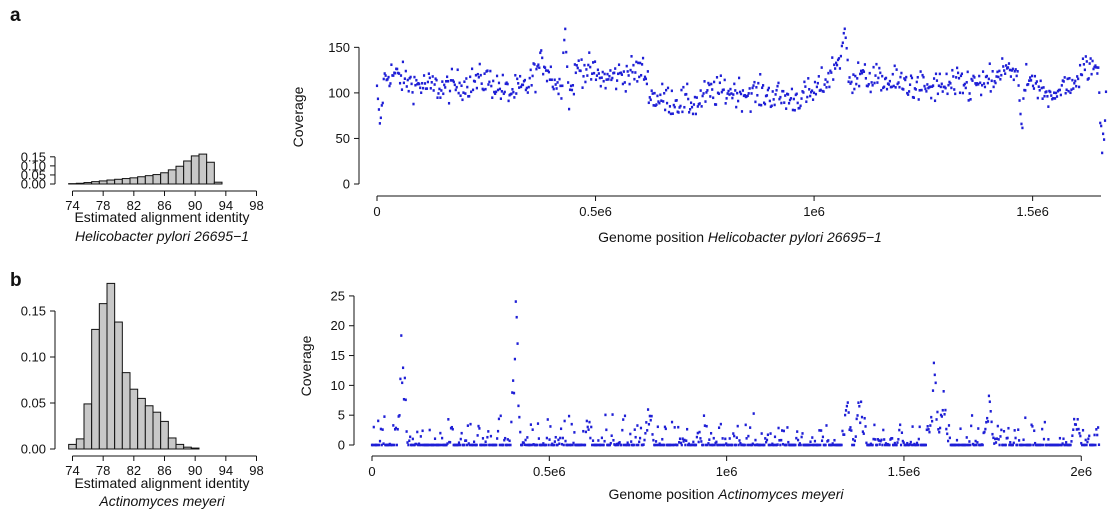 This screenshot has width=1119, height=510. What do you see at coordinates (33, 357) in the screenshot?
I see `hist-b-y-tick-label: 0.10` at bounding box center [33, 357].